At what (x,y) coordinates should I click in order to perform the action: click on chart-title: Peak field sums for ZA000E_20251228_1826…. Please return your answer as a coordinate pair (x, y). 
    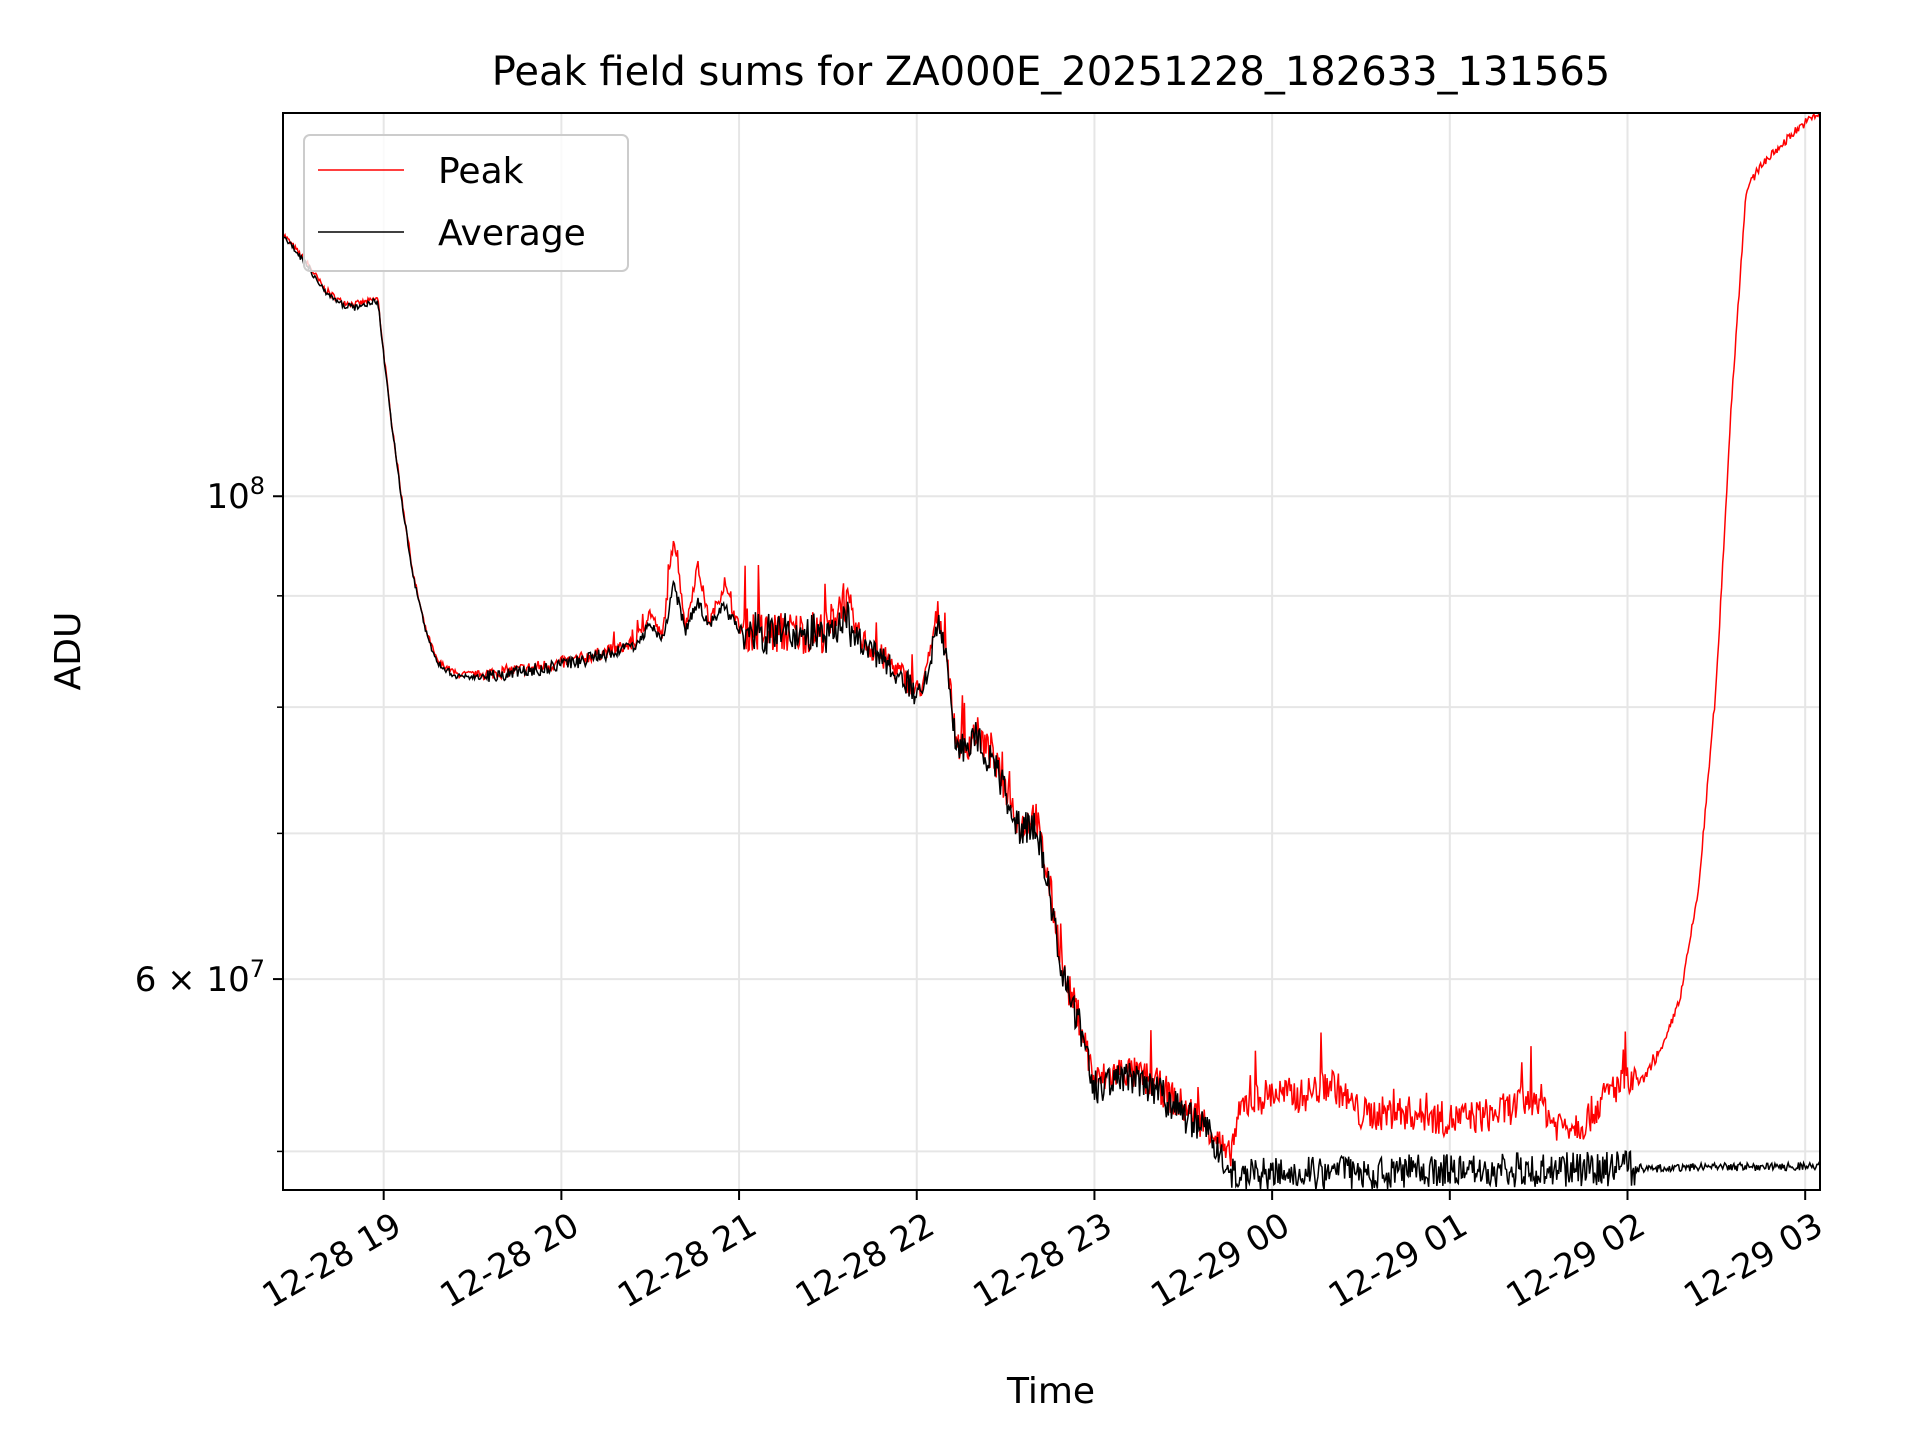
    Looking at the image, I should click on (1051, 72).